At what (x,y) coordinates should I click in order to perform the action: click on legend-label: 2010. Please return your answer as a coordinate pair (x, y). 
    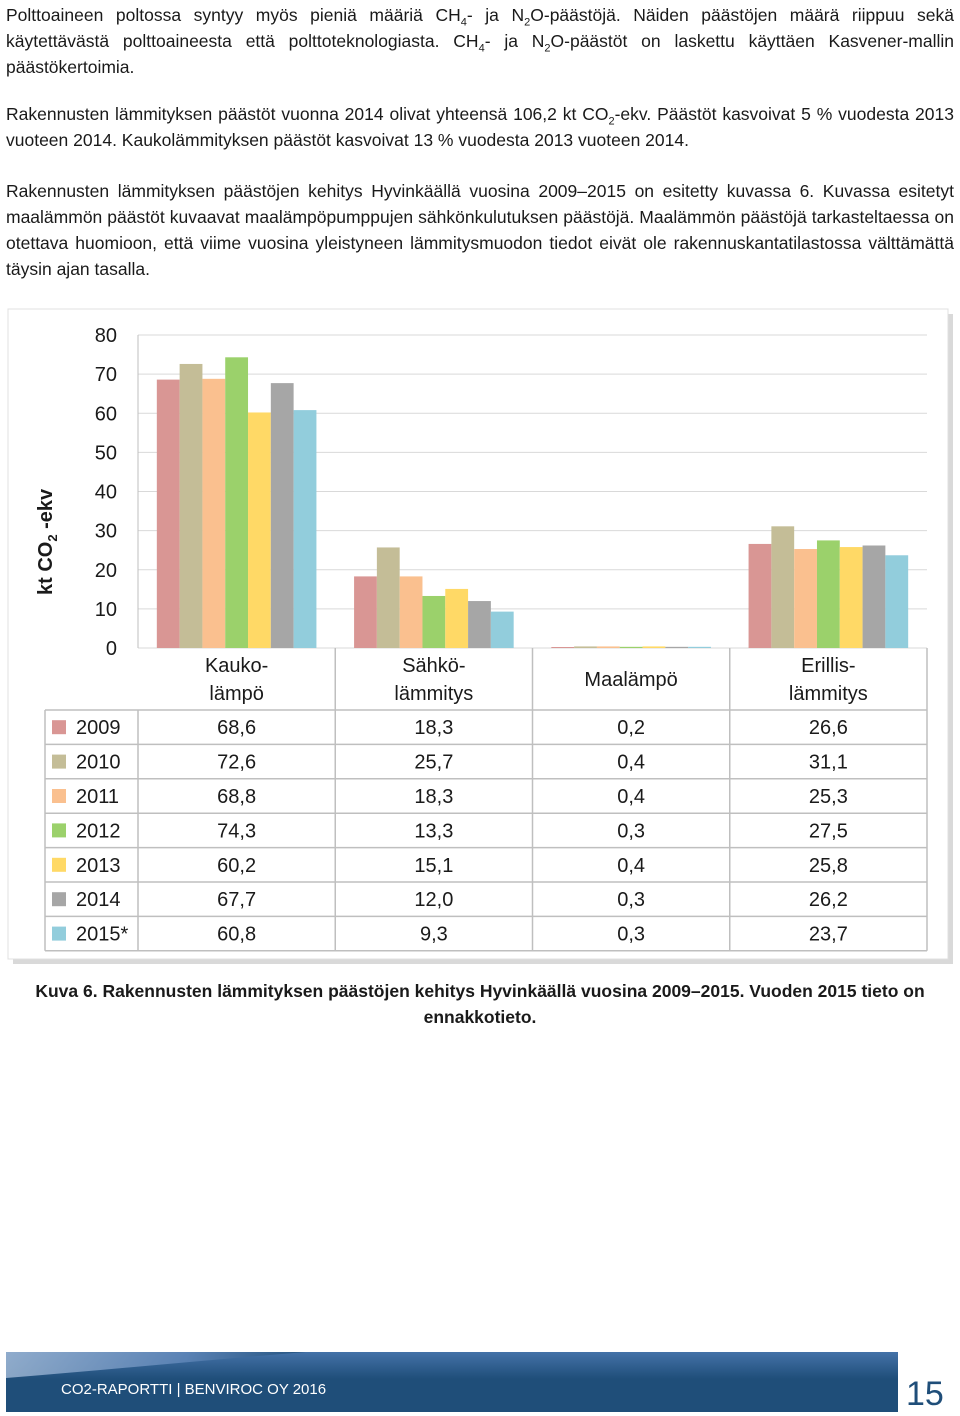
    Looking at the image, I should click on (98, 763).